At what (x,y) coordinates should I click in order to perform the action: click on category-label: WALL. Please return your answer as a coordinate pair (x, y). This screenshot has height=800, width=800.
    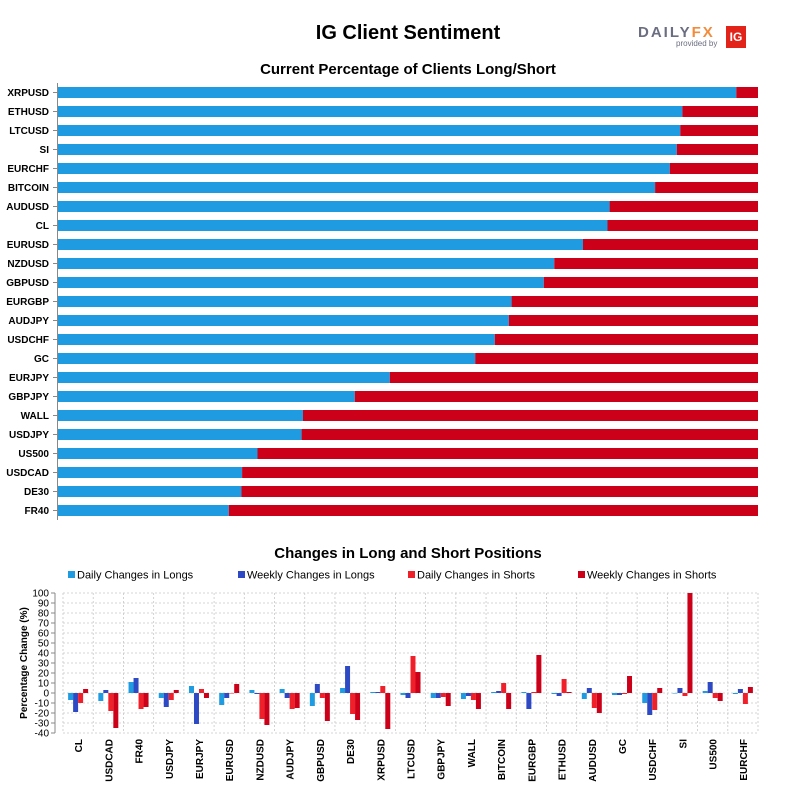
    Looking at the image, I should click on (35, 416).